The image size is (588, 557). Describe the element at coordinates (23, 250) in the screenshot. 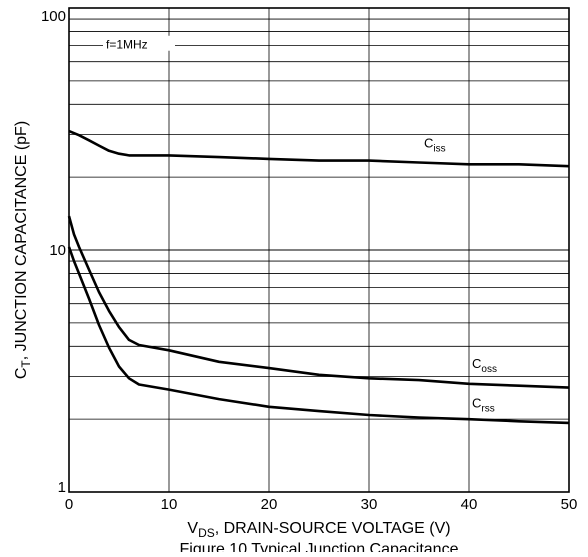

I see `y-axis-label: CT, JUNCTION CAPACITANCE (pF)` at that location.